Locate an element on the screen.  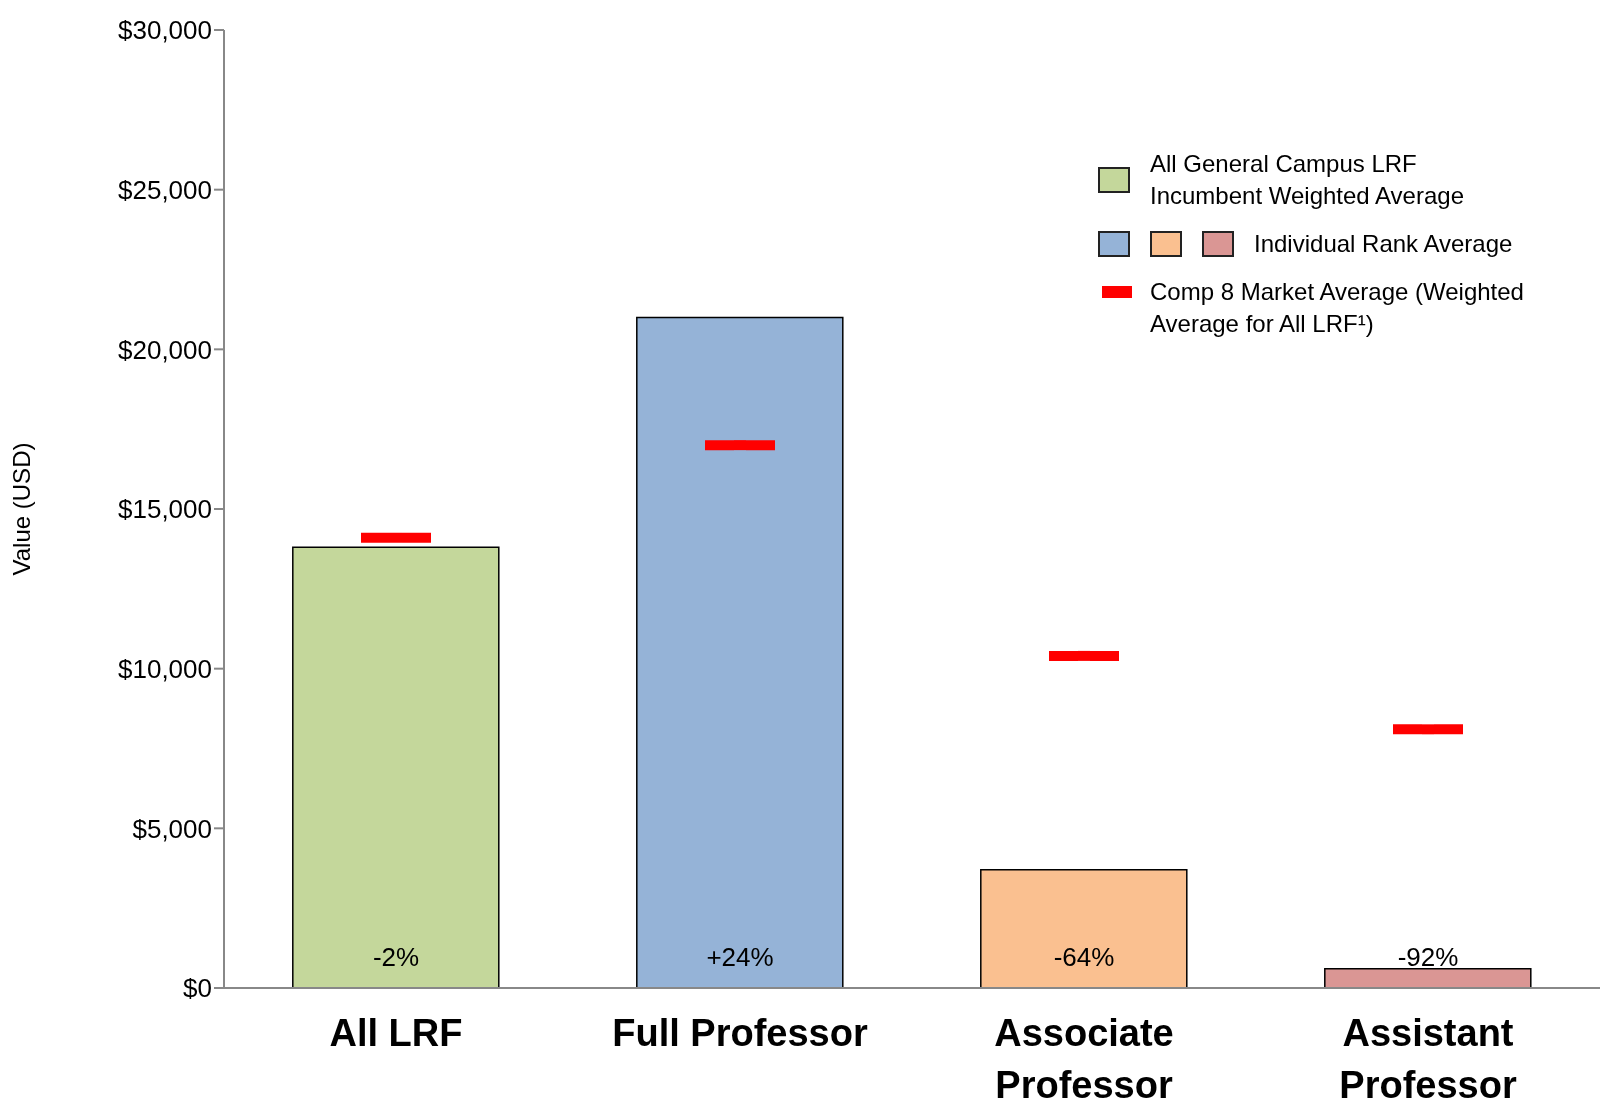
annotation: -64% is located at coordinates (1084, 957).